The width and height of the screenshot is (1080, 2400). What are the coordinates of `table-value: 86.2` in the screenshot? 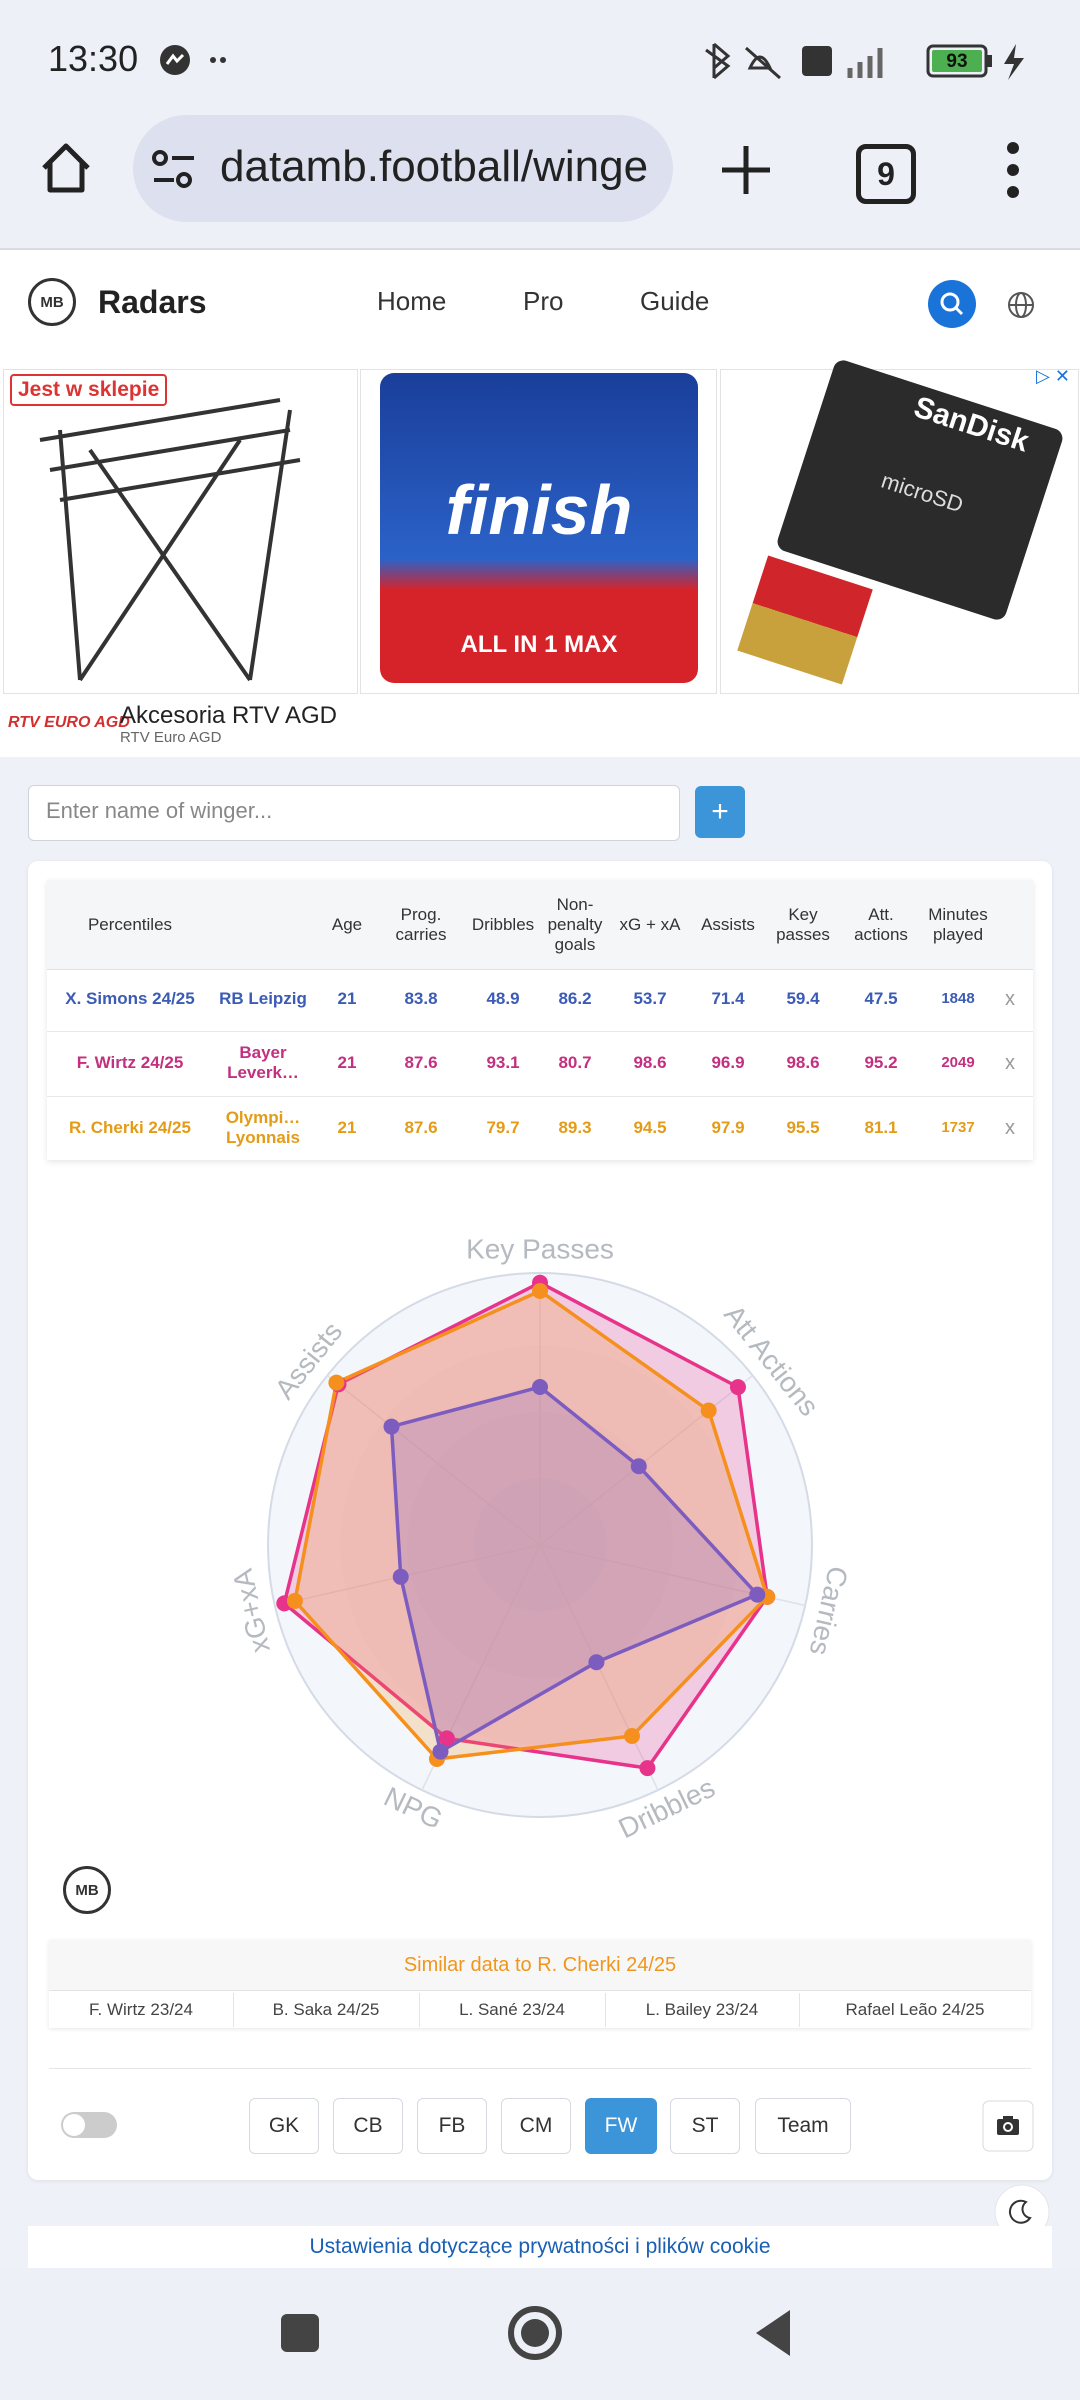 It's located at (575, 998).